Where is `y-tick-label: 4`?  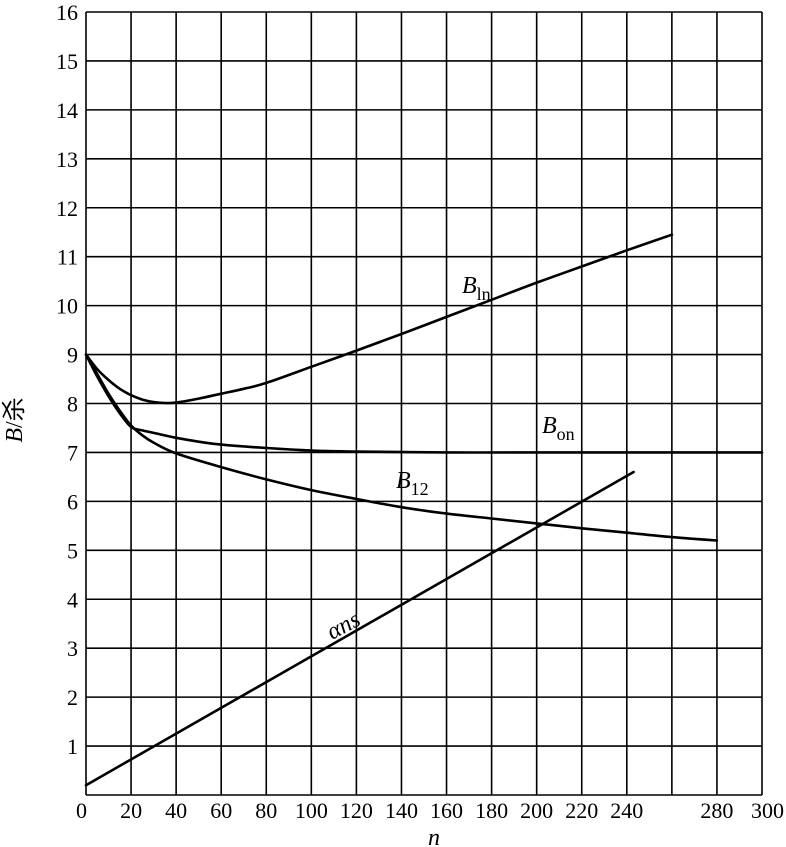
y-tick-label: 4 is located at coordinates (72, 599).